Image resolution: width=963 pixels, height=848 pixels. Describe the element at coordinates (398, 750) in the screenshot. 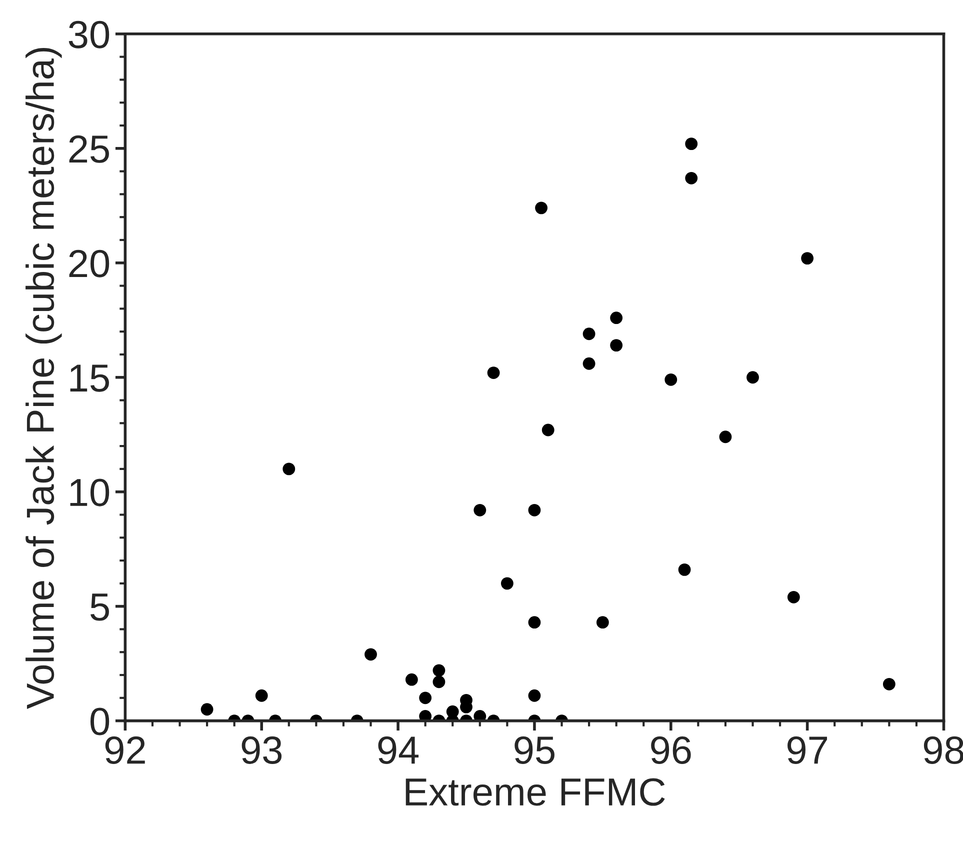

I see `x-tick-label: 94` at that location.